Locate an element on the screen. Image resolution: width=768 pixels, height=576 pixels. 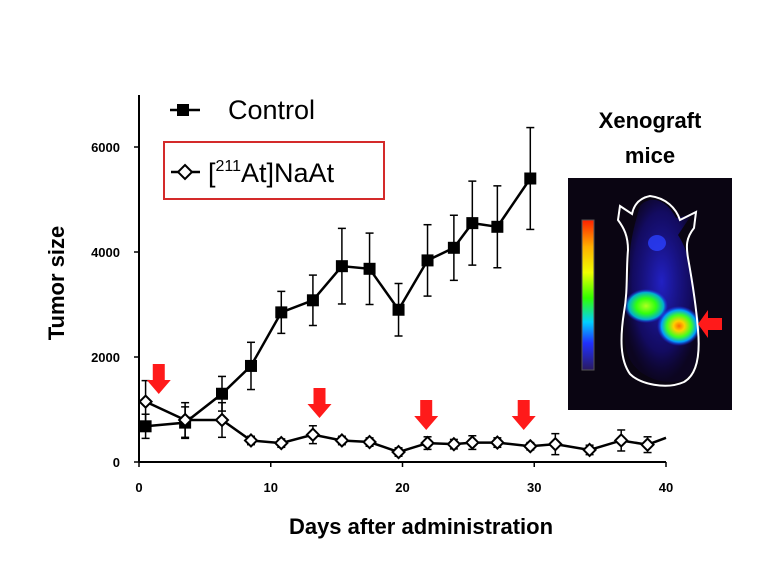
x-tick-label: 0 is located at coordinates (138, 487).